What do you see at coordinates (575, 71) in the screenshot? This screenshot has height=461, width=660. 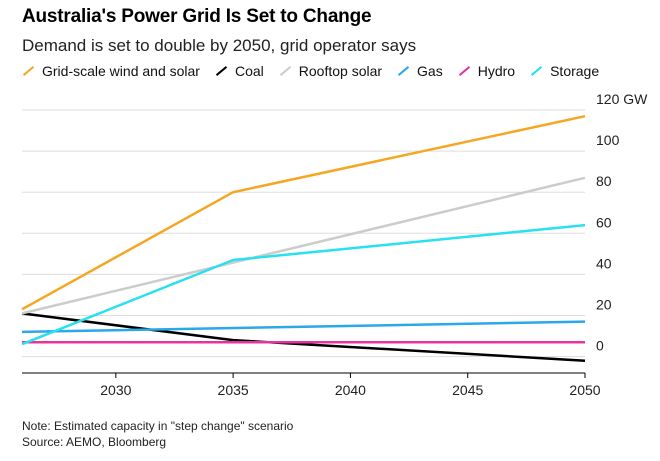 I see `legend-label: Storage` at bounding box center [575, 71].